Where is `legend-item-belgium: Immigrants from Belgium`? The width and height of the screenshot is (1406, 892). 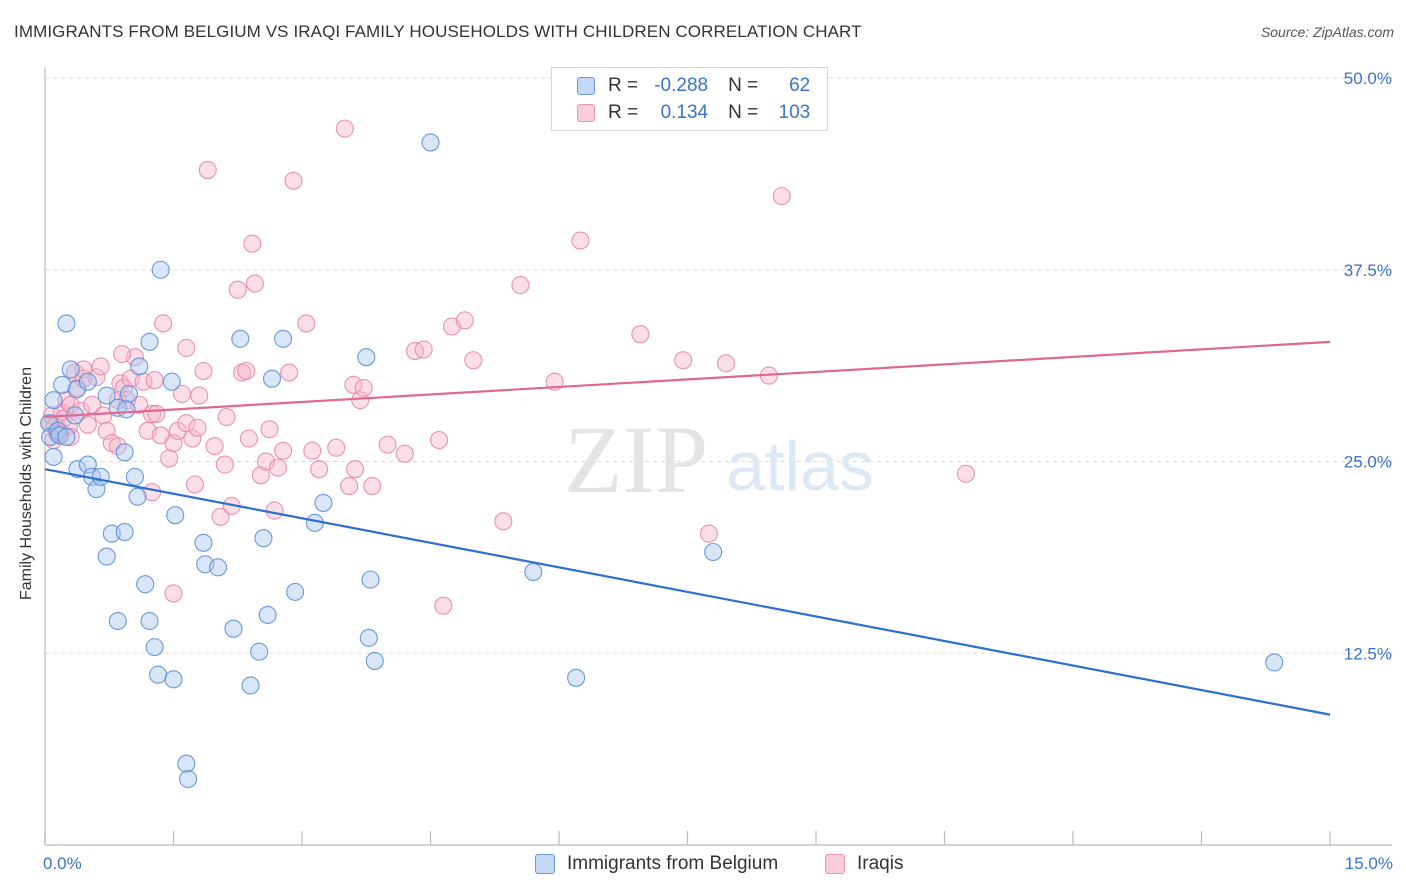 legend-item-belgium: Immigrants from Belgium is located at coordinates (656, 864).